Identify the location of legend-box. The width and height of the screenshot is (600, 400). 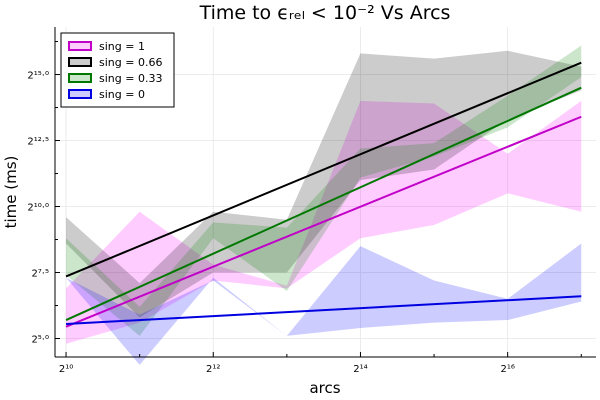
(117, 70).